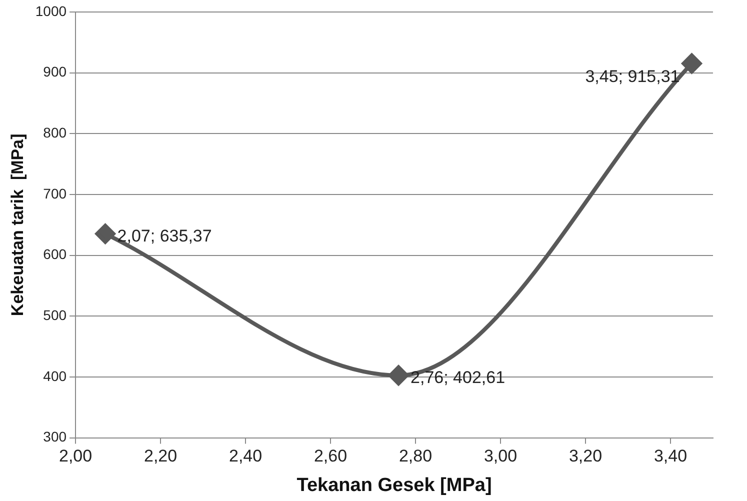 This screenshot has width=747, height=501. Describe the element at coordinates (55, 254) in the screenshot. I see `y-tick-label: 600` at that location.